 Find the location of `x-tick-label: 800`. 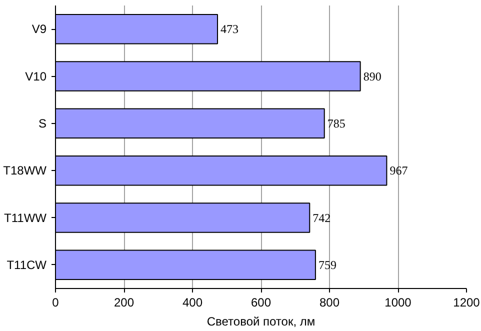

x-tick-label: 800 is located at coordinates (329, 303).